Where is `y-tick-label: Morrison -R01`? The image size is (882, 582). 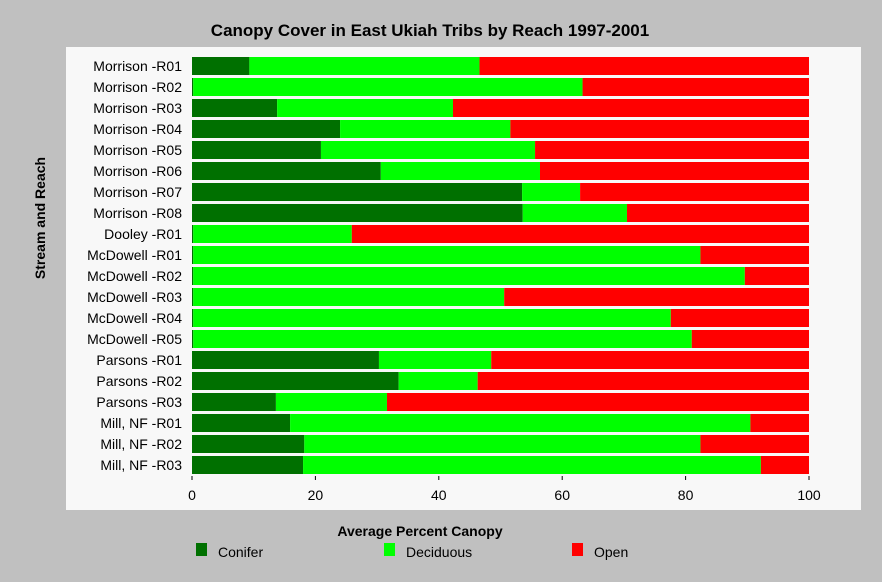 y-tick-label: Morrison -R01 is located at coordinates (137, 66).